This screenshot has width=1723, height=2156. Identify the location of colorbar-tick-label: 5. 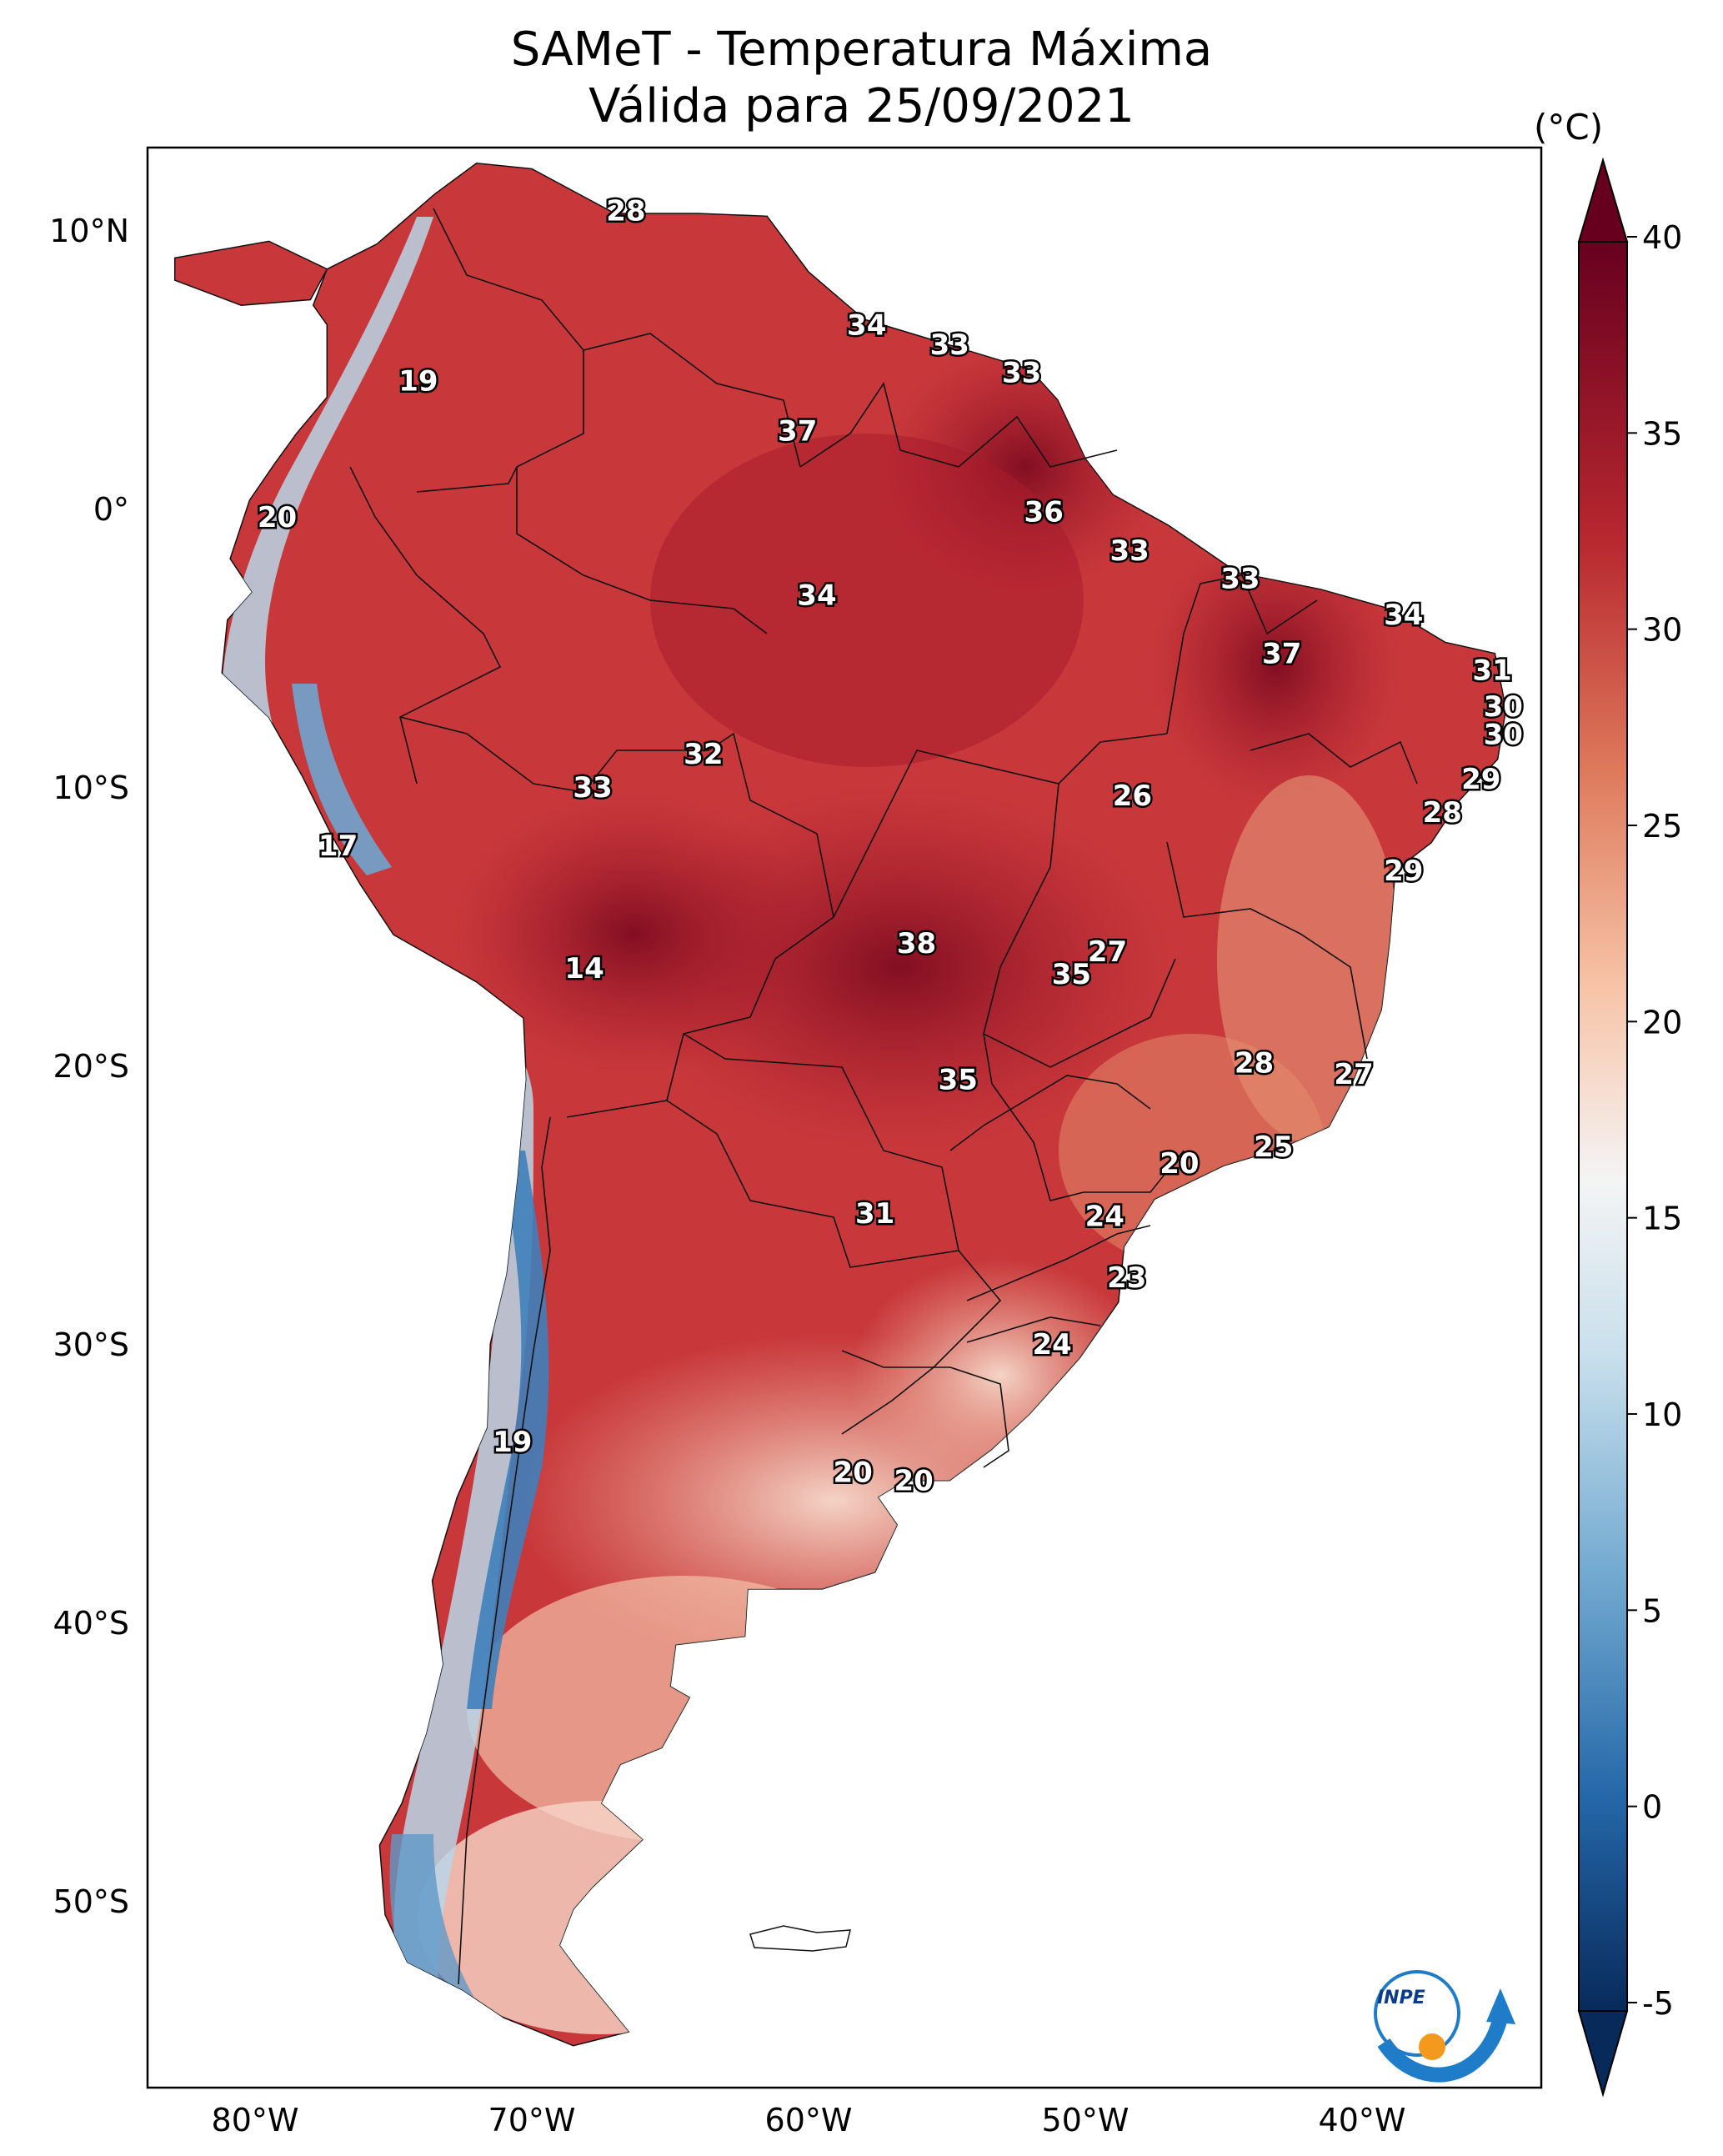
(1652, 1610).